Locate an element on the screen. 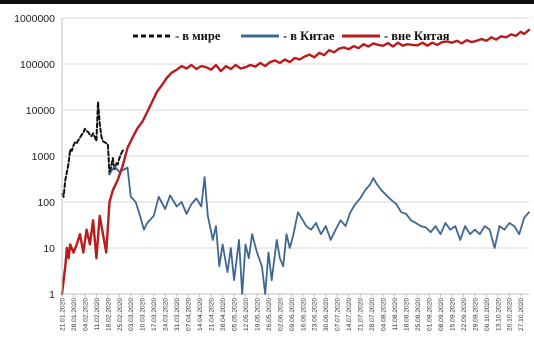 The image size is (534, 338). x-tick-label: 27.10.2020 is located at coordinates (521, 314).